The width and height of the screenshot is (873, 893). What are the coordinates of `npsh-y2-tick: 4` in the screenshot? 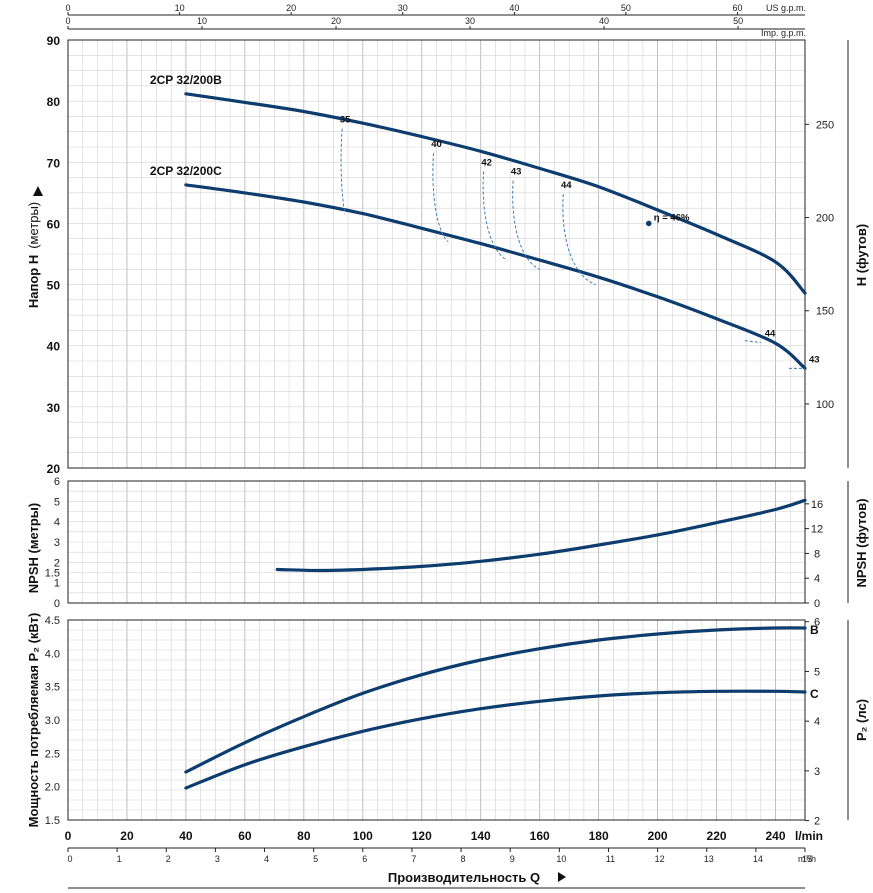 It's located at (817, 579).